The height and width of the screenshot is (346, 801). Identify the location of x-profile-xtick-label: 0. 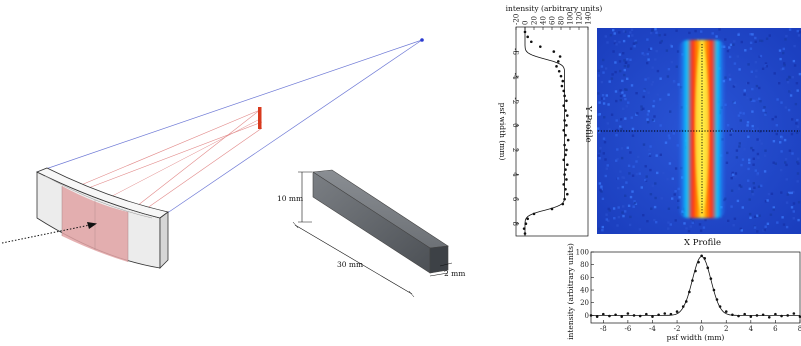
(701, 329).